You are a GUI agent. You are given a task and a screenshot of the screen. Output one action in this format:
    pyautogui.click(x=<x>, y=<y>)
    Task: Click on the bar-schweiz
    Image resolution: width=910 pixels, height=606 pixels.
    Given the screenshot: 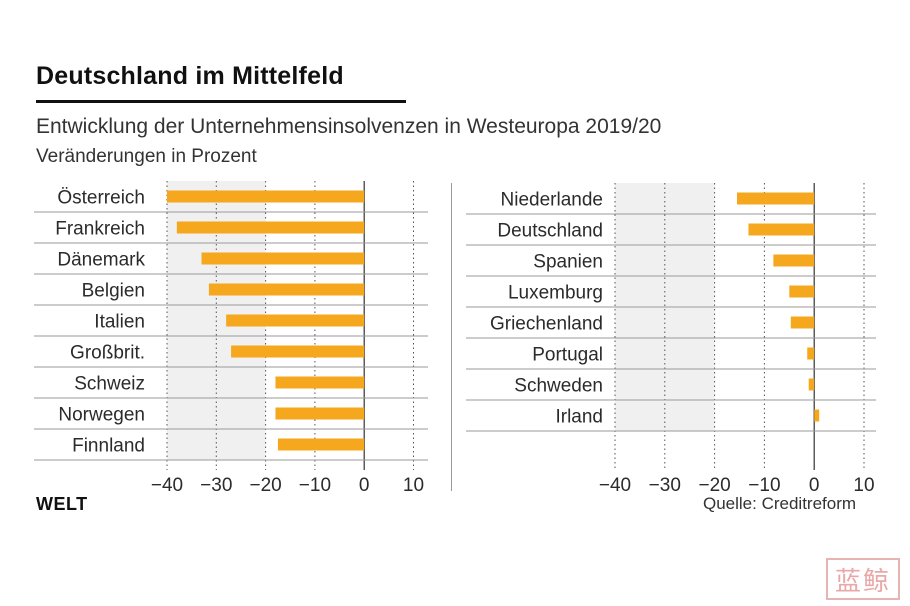 What is the action you would take?
    pyautogui.click(x=320, y=382)
    